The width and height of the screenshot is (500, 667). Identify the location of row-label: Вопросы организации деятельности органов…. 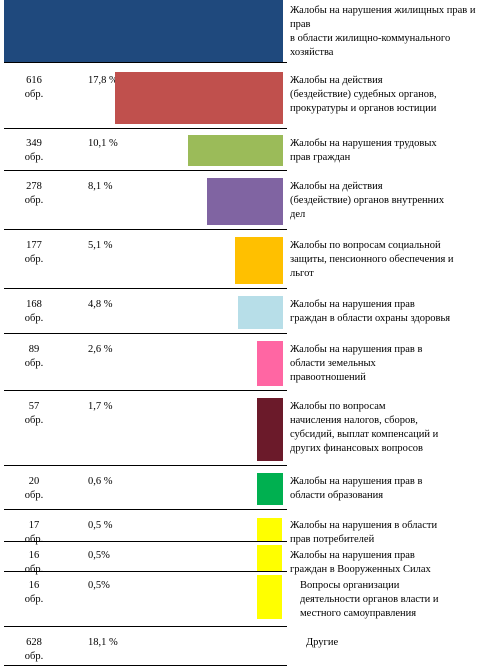
(369, 599).